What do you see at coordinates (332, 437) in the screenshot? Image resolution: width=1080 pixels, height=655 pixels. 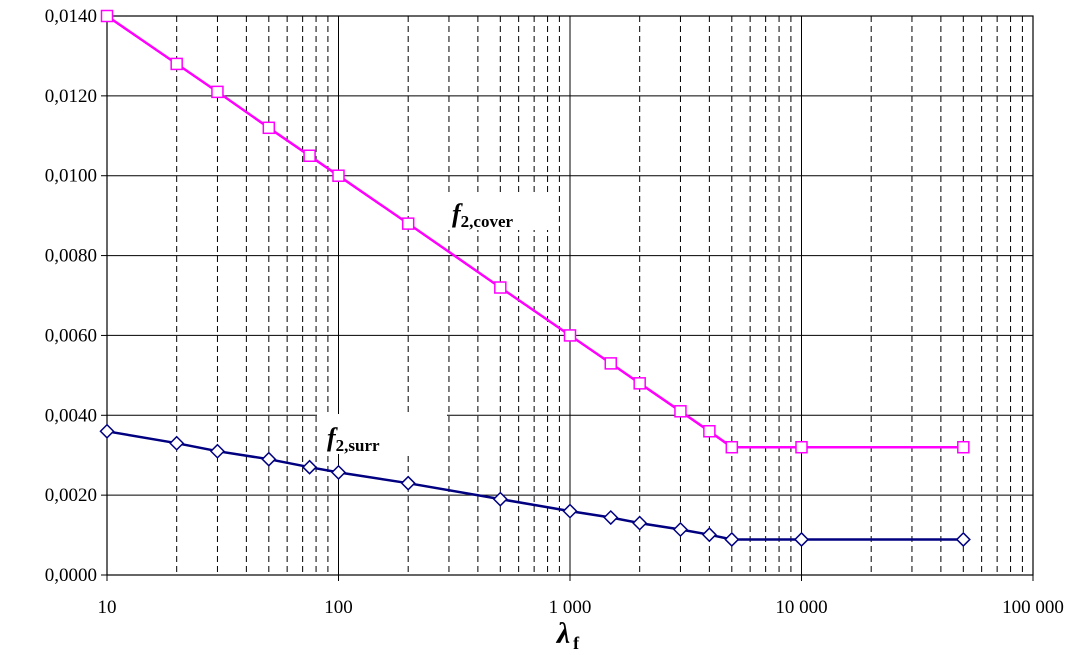 I see `label-f2-surr-symbol: f` at bounding box center [332, 437].